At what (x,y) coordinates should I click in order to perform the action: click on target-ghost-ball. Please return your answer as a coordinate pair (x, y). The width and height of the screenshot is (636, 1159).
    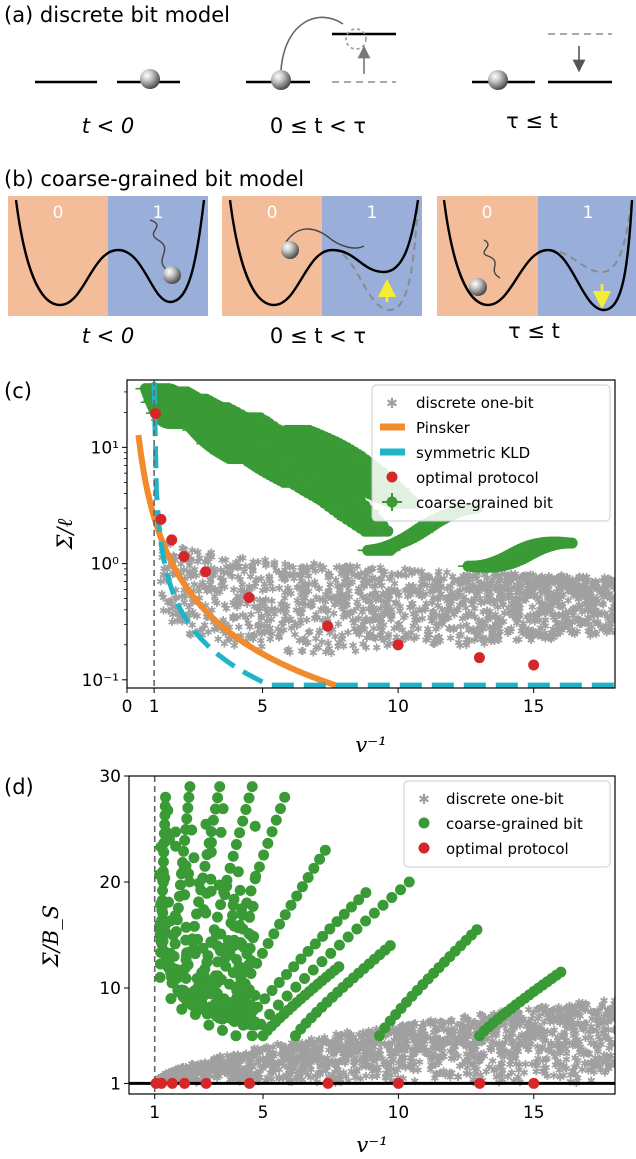
    Looking at the image, I should click on (356, 39).